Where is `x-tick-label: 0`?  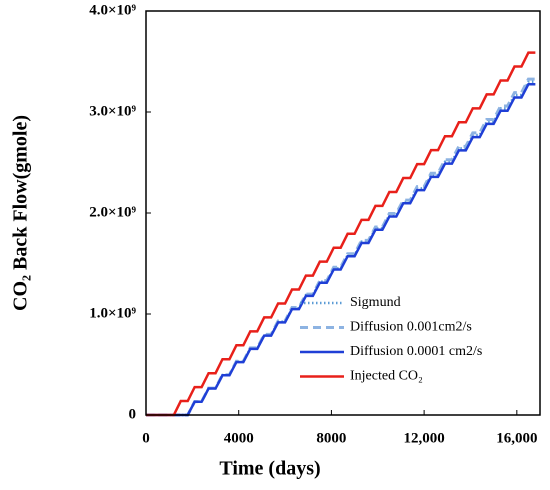
x-tick-label: 0 is located at coordinates (146, 438).